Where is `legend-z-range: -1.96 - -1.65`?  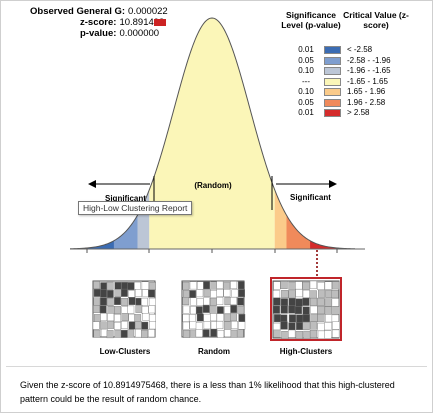
legend-z-range: -1.96 - -1.65 is located at coordinates (369, 70).